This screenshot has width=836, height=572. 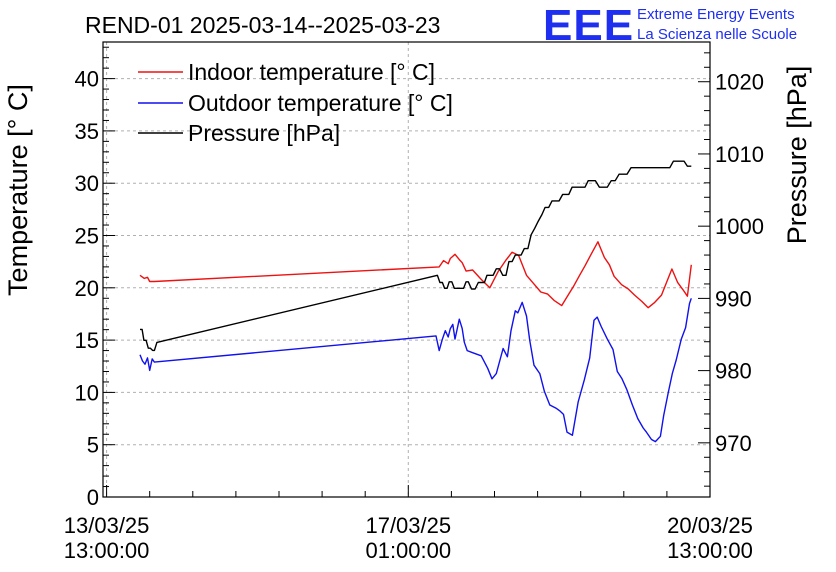 What do you see at coordinates (87, 131) in the screenshot?
I see `y-tick-label: 35` at bounding box center [87, 131].